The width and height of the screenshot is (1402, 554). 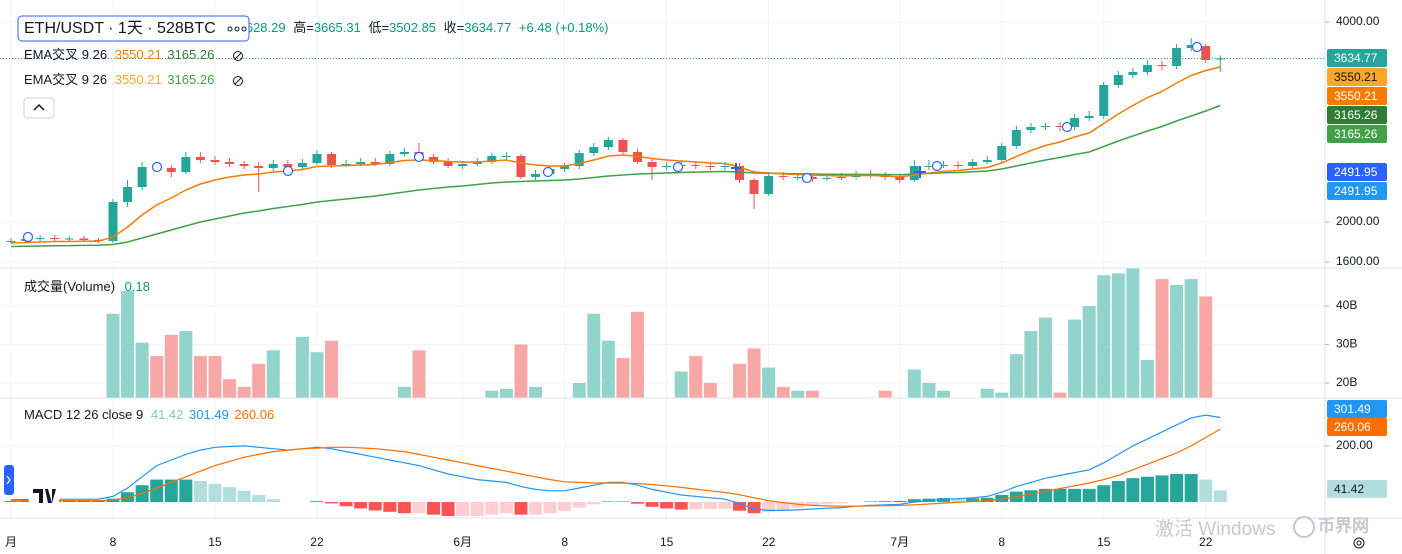 I want to click on y-tick-label: 4000.00, so click(x=1358, y=21).